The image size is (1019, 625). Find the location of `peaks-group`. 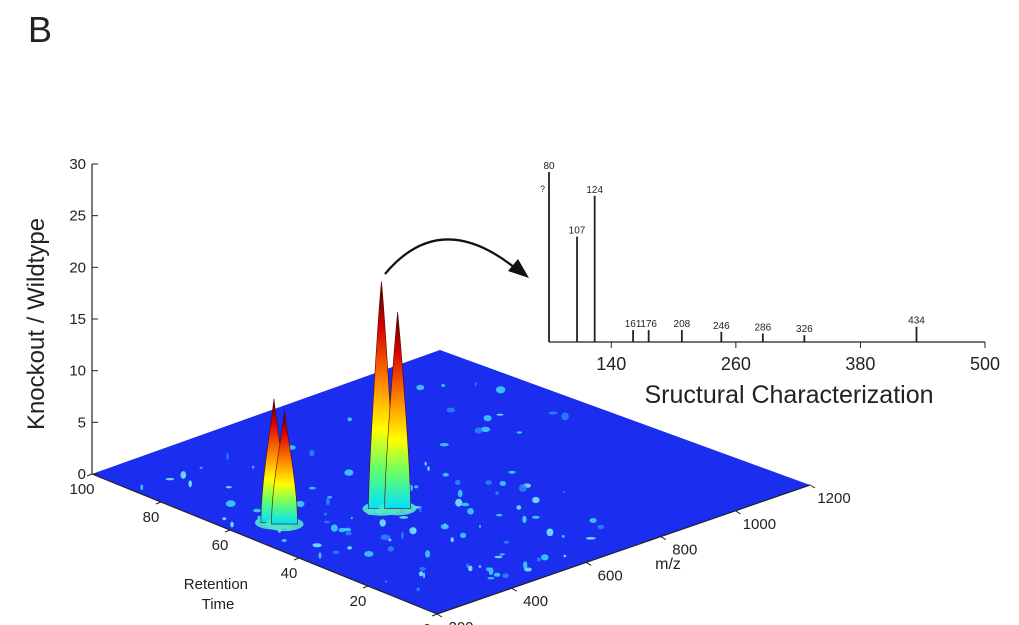

peaks-group is located at coordinates (335, 406).